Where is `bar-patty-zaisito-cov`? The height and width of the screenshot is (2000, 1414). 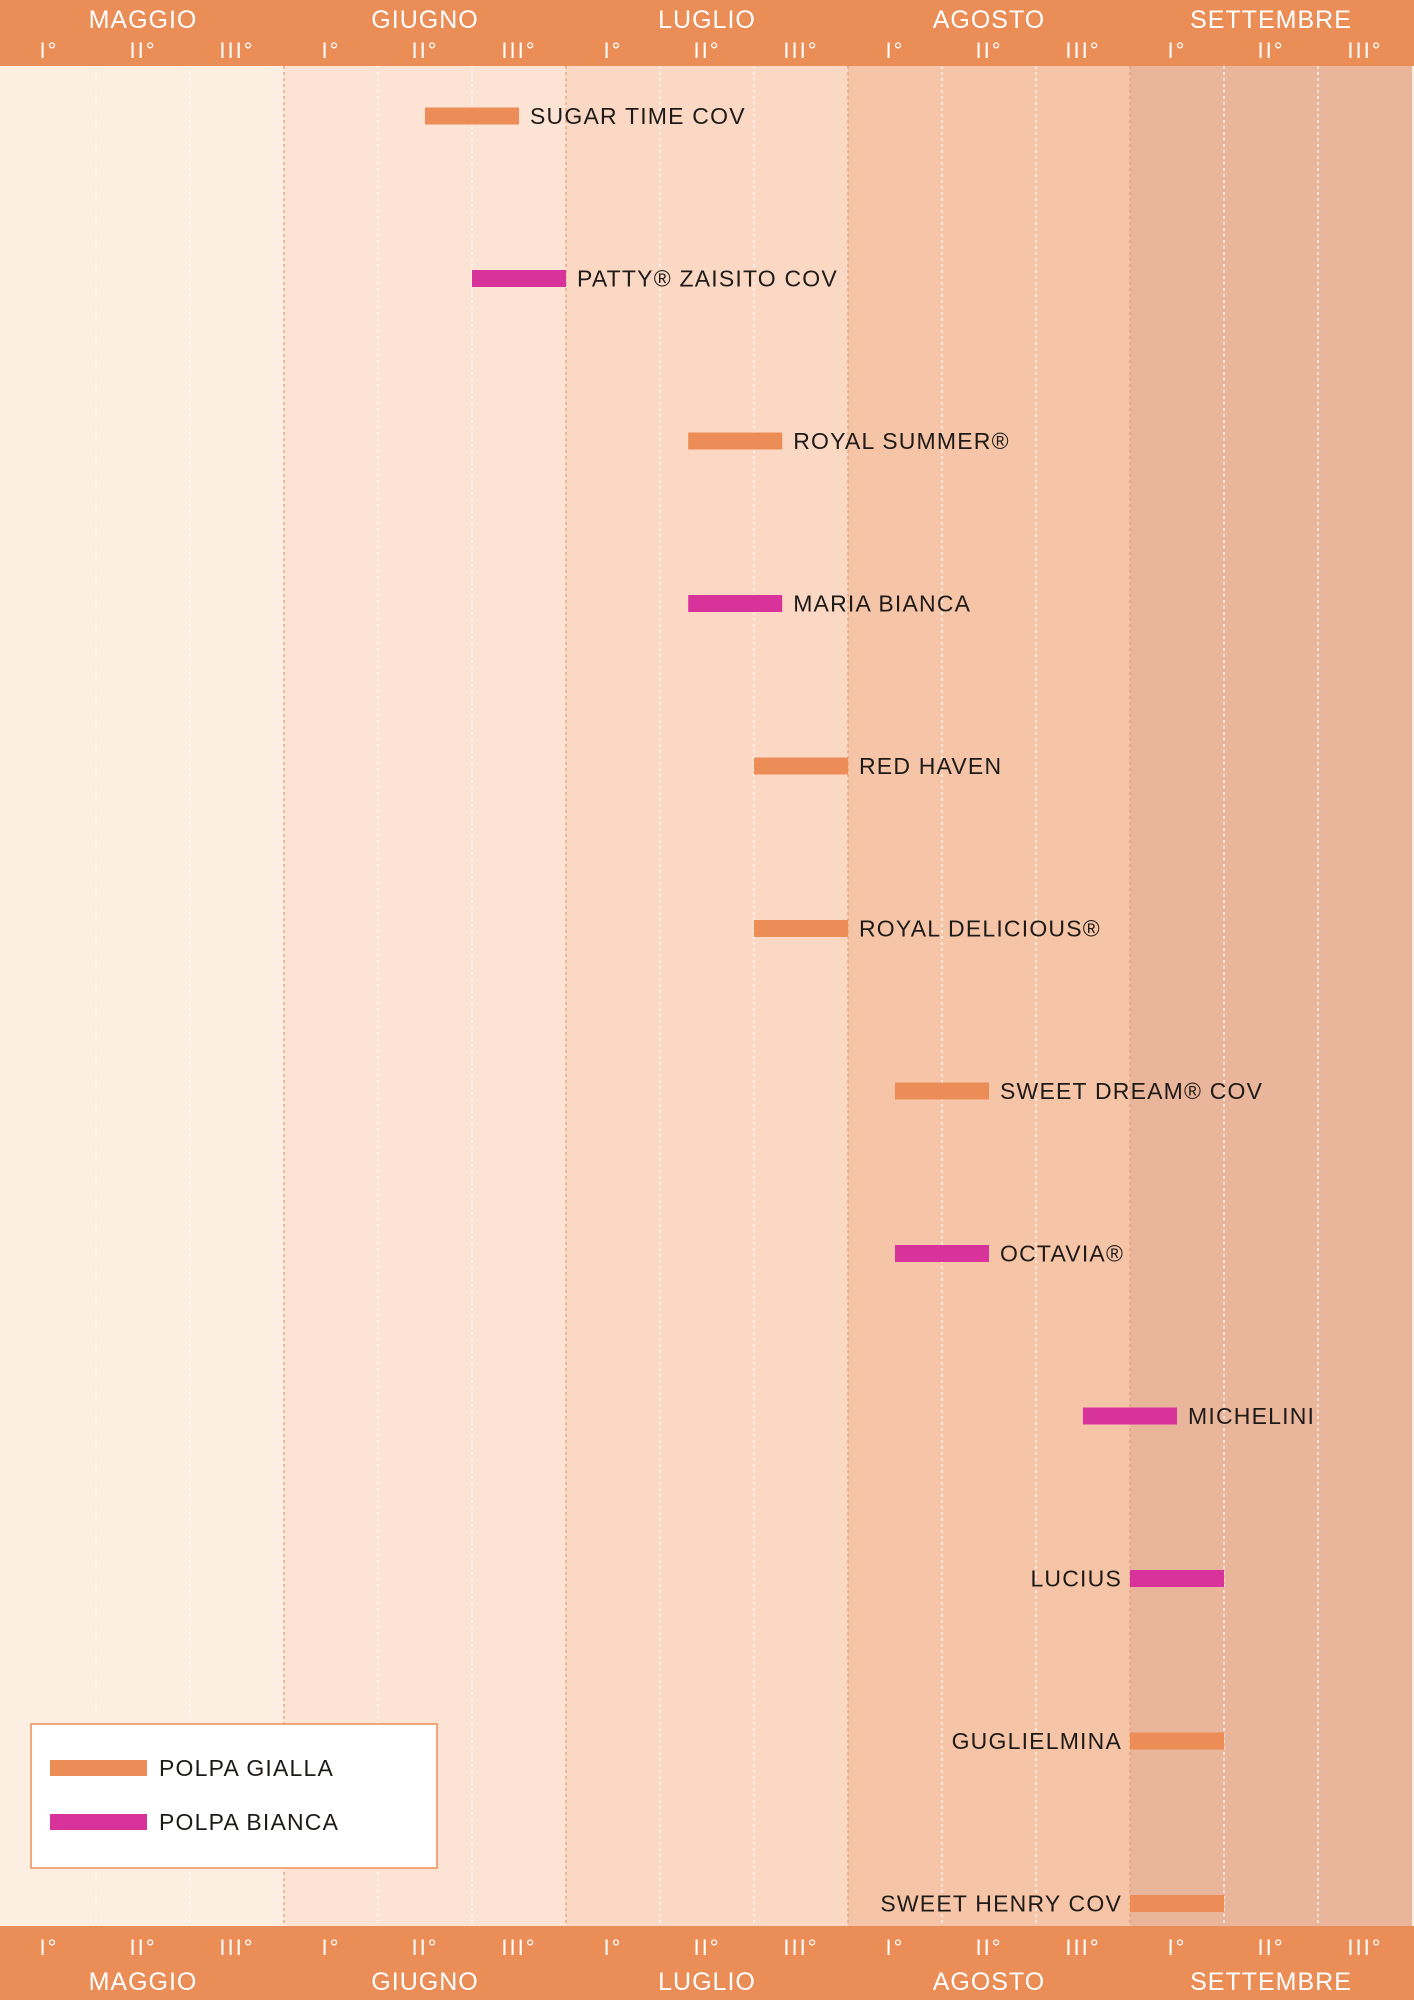
bar-patty-zaisito-cov is located at coordinates (519, 278).